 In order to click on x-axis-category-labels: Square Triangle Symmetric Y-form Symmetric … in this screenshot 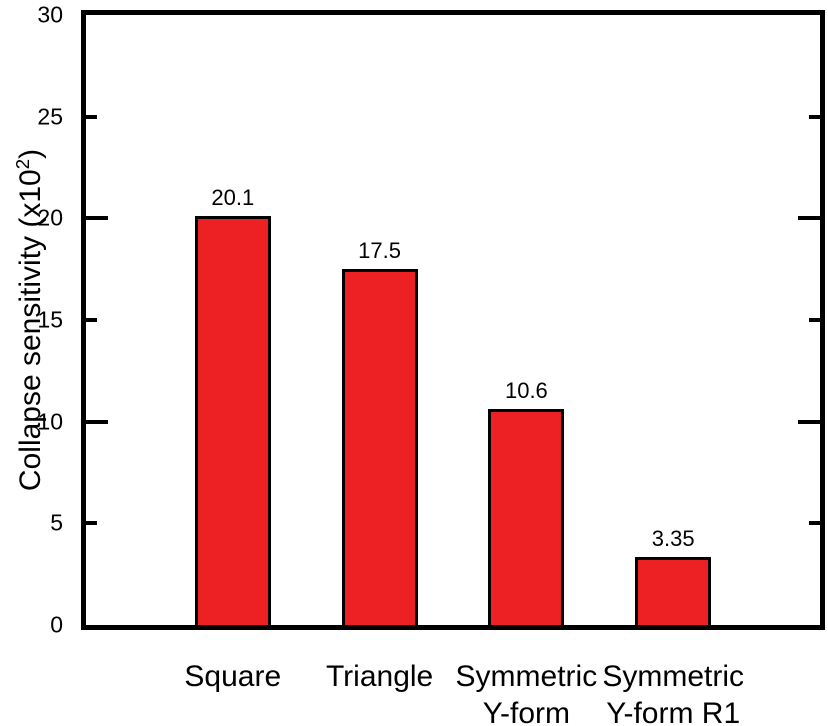, I will do `click(453, 692)`.